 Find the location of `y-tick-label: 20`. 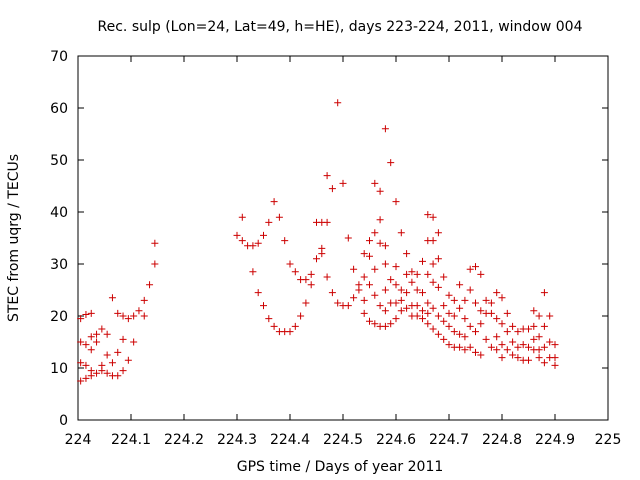

y-tick-label: 20 is located at coordinates (59, 317).